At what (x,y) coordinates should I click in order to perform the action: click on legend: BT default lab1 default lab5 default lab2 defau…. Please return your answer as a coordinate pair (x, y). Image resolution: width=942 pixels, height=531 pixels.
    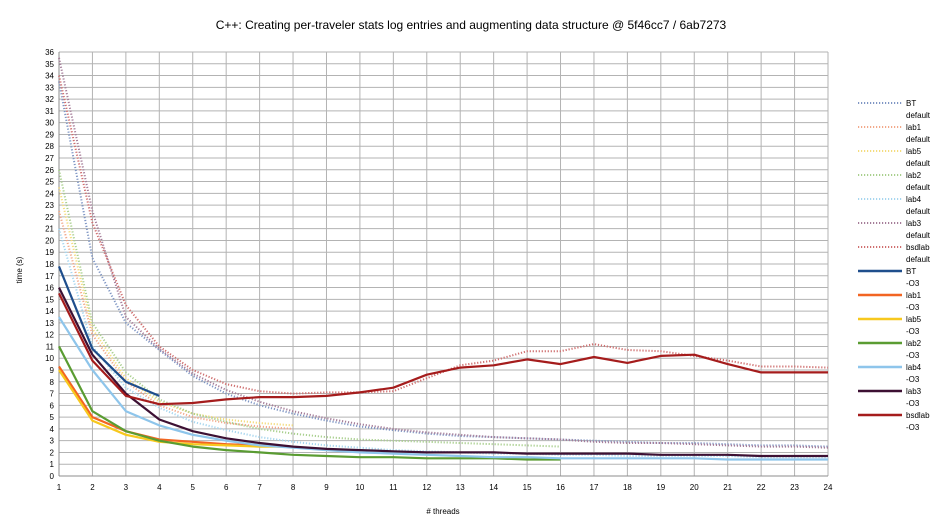
    Looking at the image, I should click on (894, 265).